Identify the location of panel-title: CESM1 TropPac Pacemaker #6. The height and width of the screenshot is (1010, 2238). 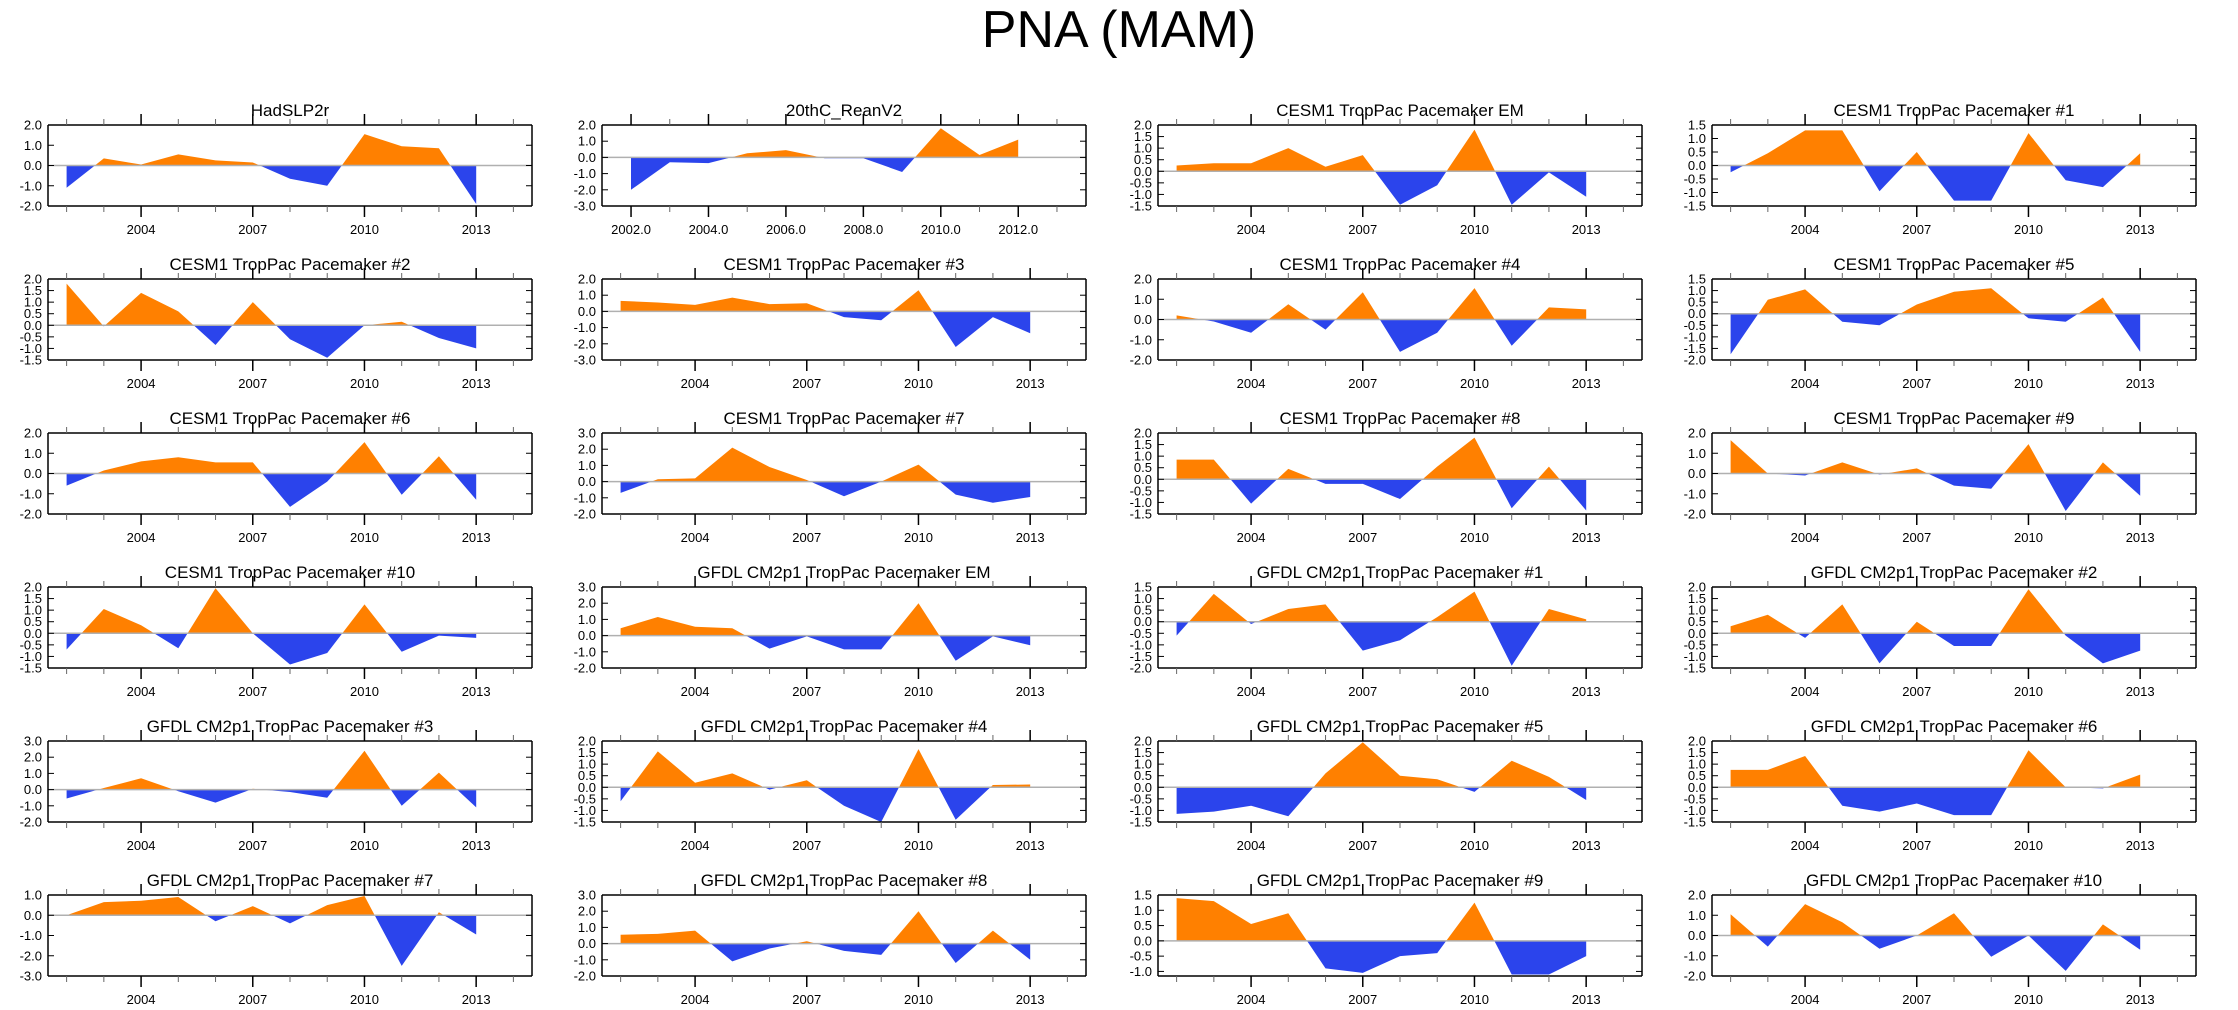
(290, 418).